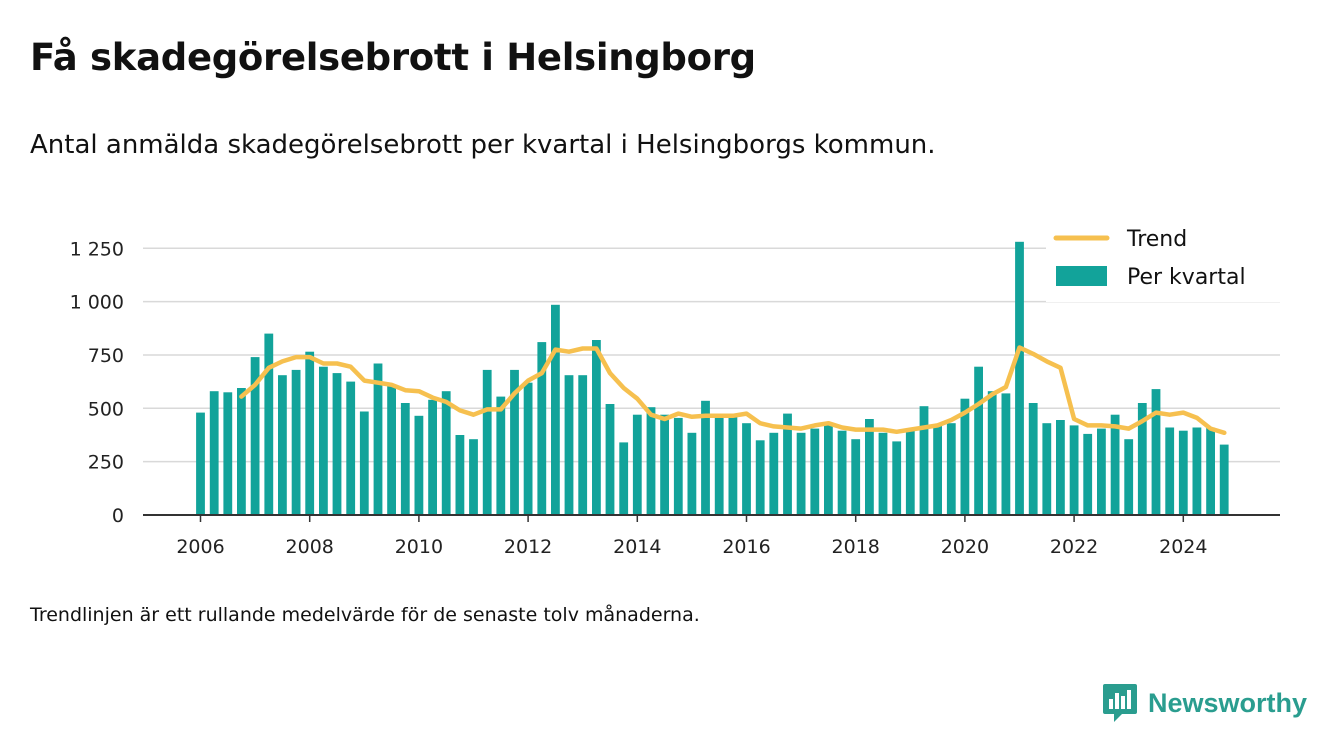  What do you see at coordinates (106, 409) in the screenshot?
I see `y-tick-label: 500` at bounding box center [106, 409].